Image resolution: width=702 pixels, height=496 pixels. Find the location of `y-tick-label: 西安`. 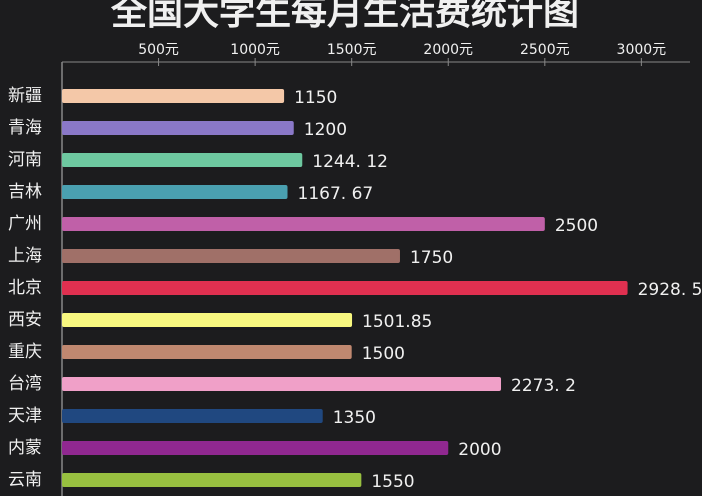

y-tick-label: 西安 is located at coordinates (25, 320).